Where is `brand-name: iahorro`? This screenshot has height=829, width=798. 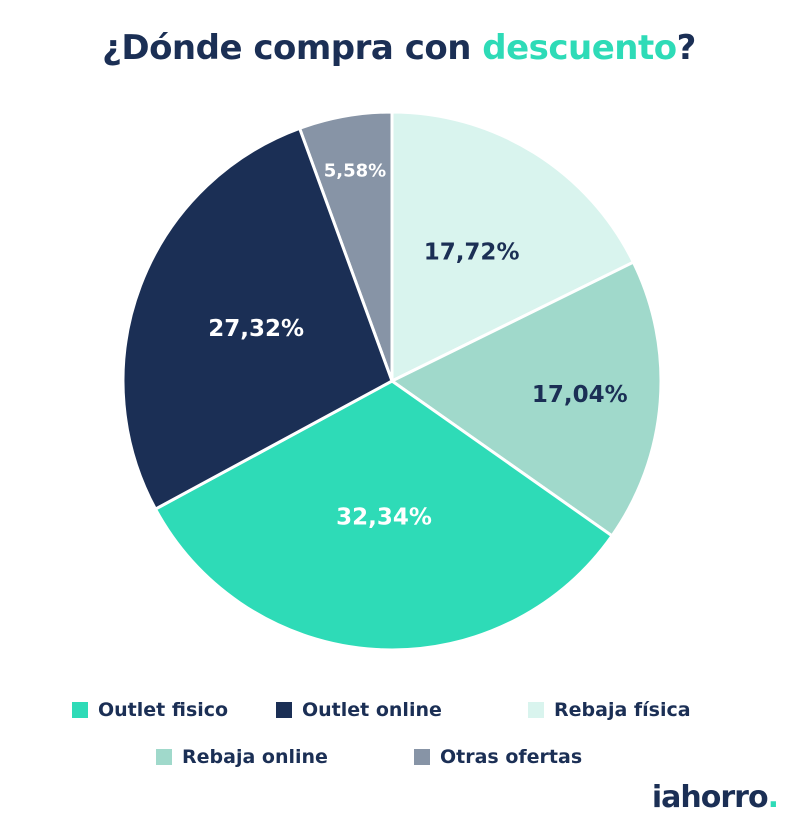
brand-name: iahorro is located at coordinates (710, 797).